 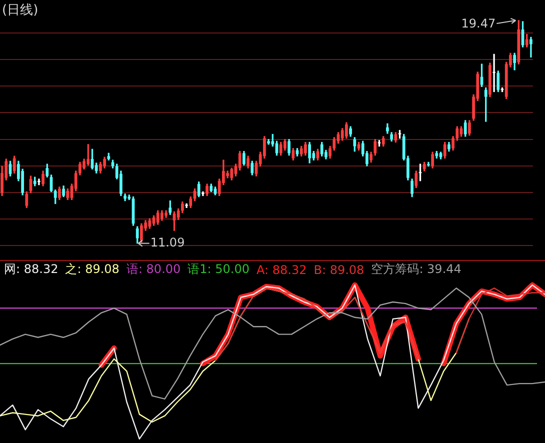 I want to click on series-label: 空方筹码: 39.44, so click(x=416, y=269).